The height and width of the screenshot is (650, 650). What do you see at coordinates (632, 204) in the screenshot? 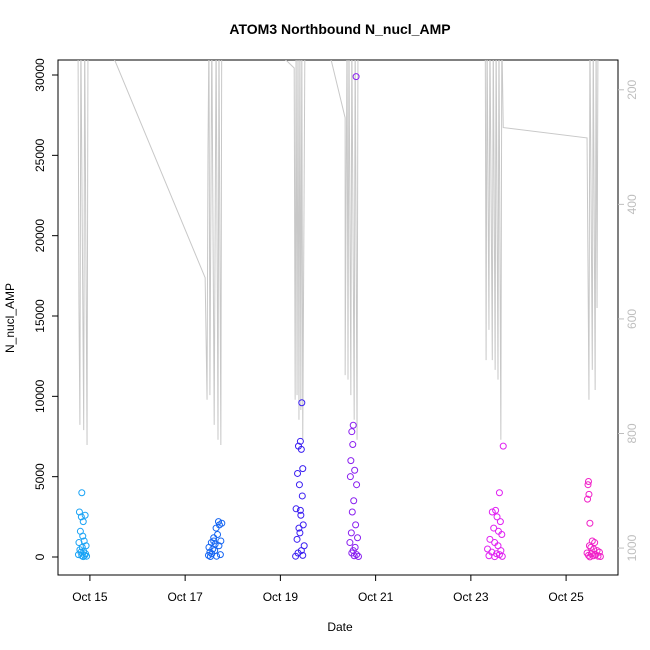
I see `y2-tick-label: 400` at bounding box center [632, 204].